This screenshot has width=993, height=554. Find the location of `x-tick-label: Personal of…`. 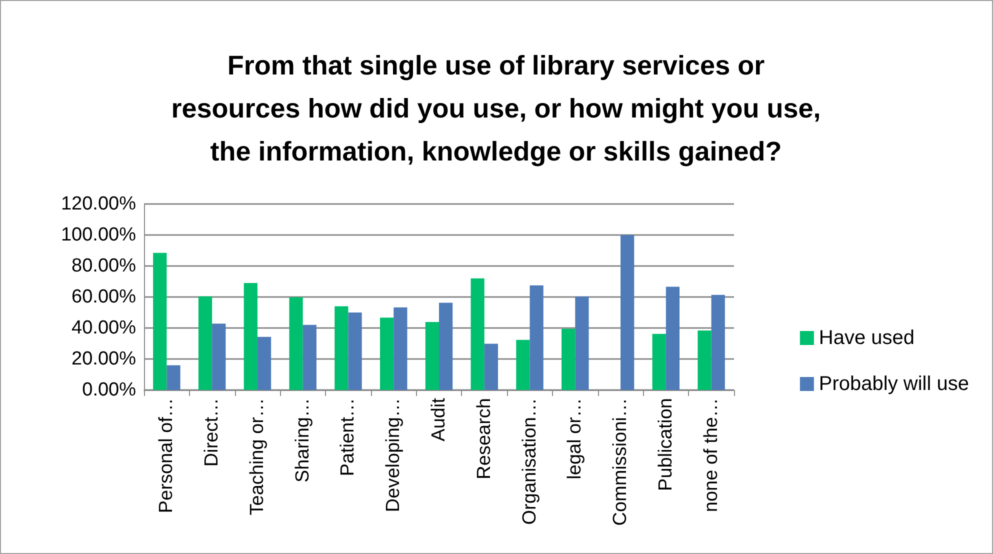

x-tick-label: Personal of… is located at coordinates (167, 456).